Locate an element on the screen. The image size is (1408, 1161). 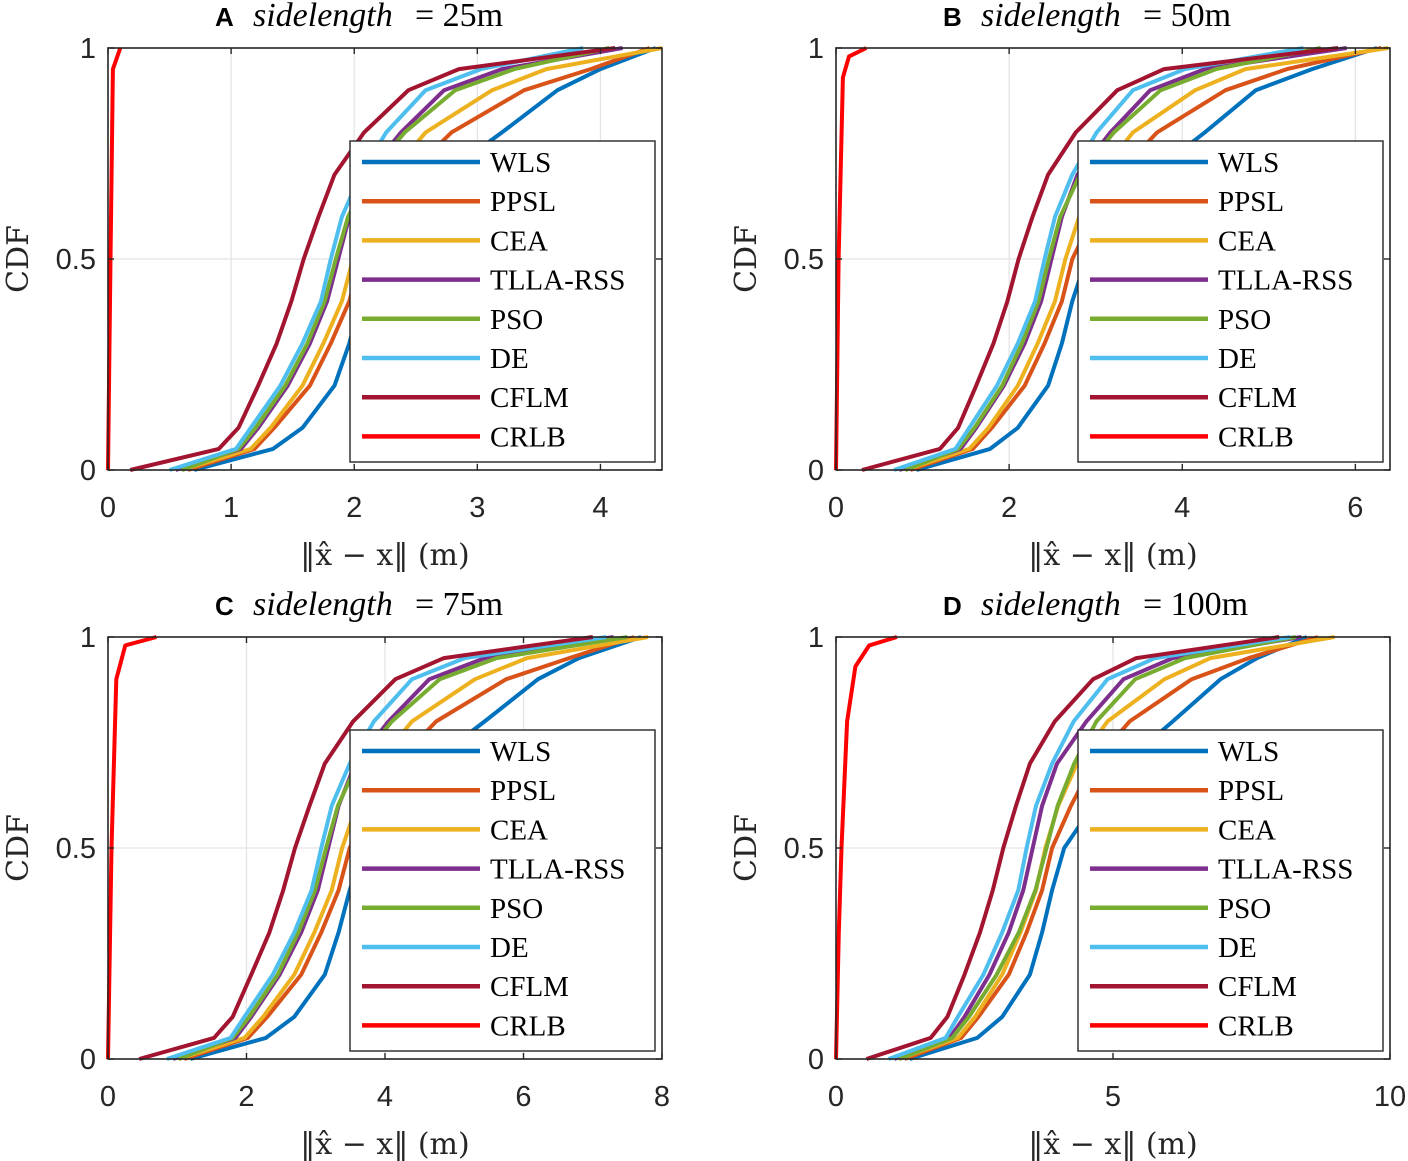
series-line-wls is located at coordinates (1108, 848).